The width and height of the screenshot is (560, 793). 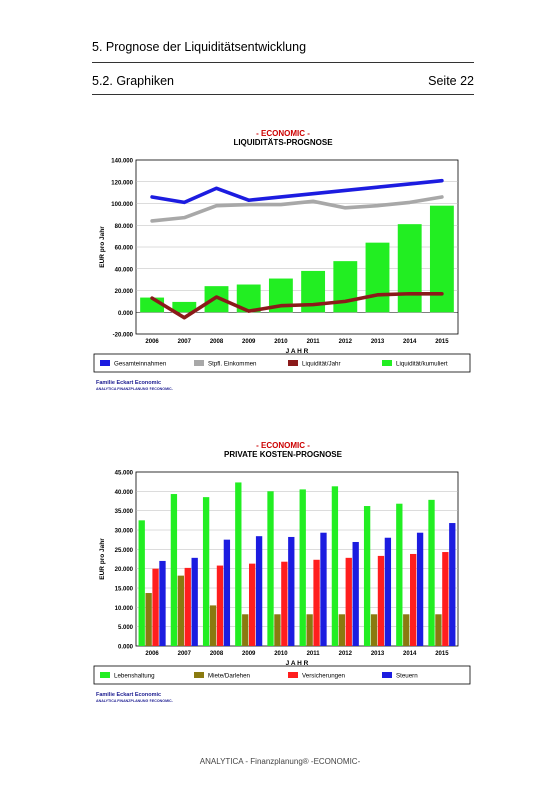 What do you see at coordinates (133, 81) in the screenshot?
I see `subsection-title: 5.2. Graphiken` at bounding box center [133, 81].